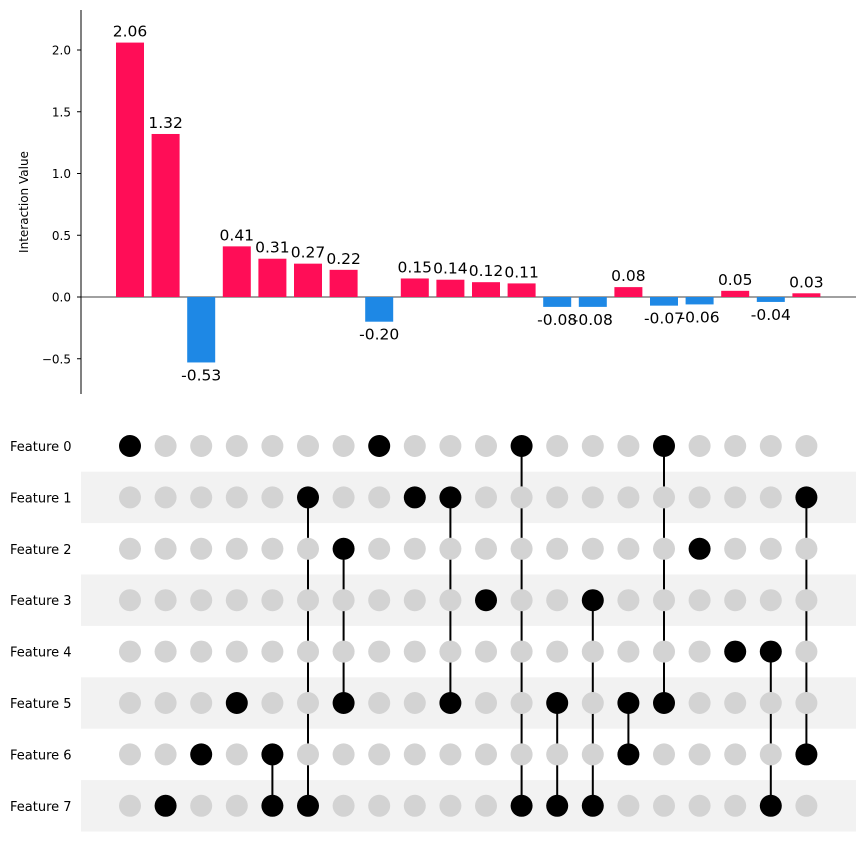 The image size is (865, 867). What do you see at coordinates (61, 205) in the screenshot?
I see `y-axis-ticks: −0.5 0.0 0.5 1.0 1.5 2.0` at bounding box center [61, 205].